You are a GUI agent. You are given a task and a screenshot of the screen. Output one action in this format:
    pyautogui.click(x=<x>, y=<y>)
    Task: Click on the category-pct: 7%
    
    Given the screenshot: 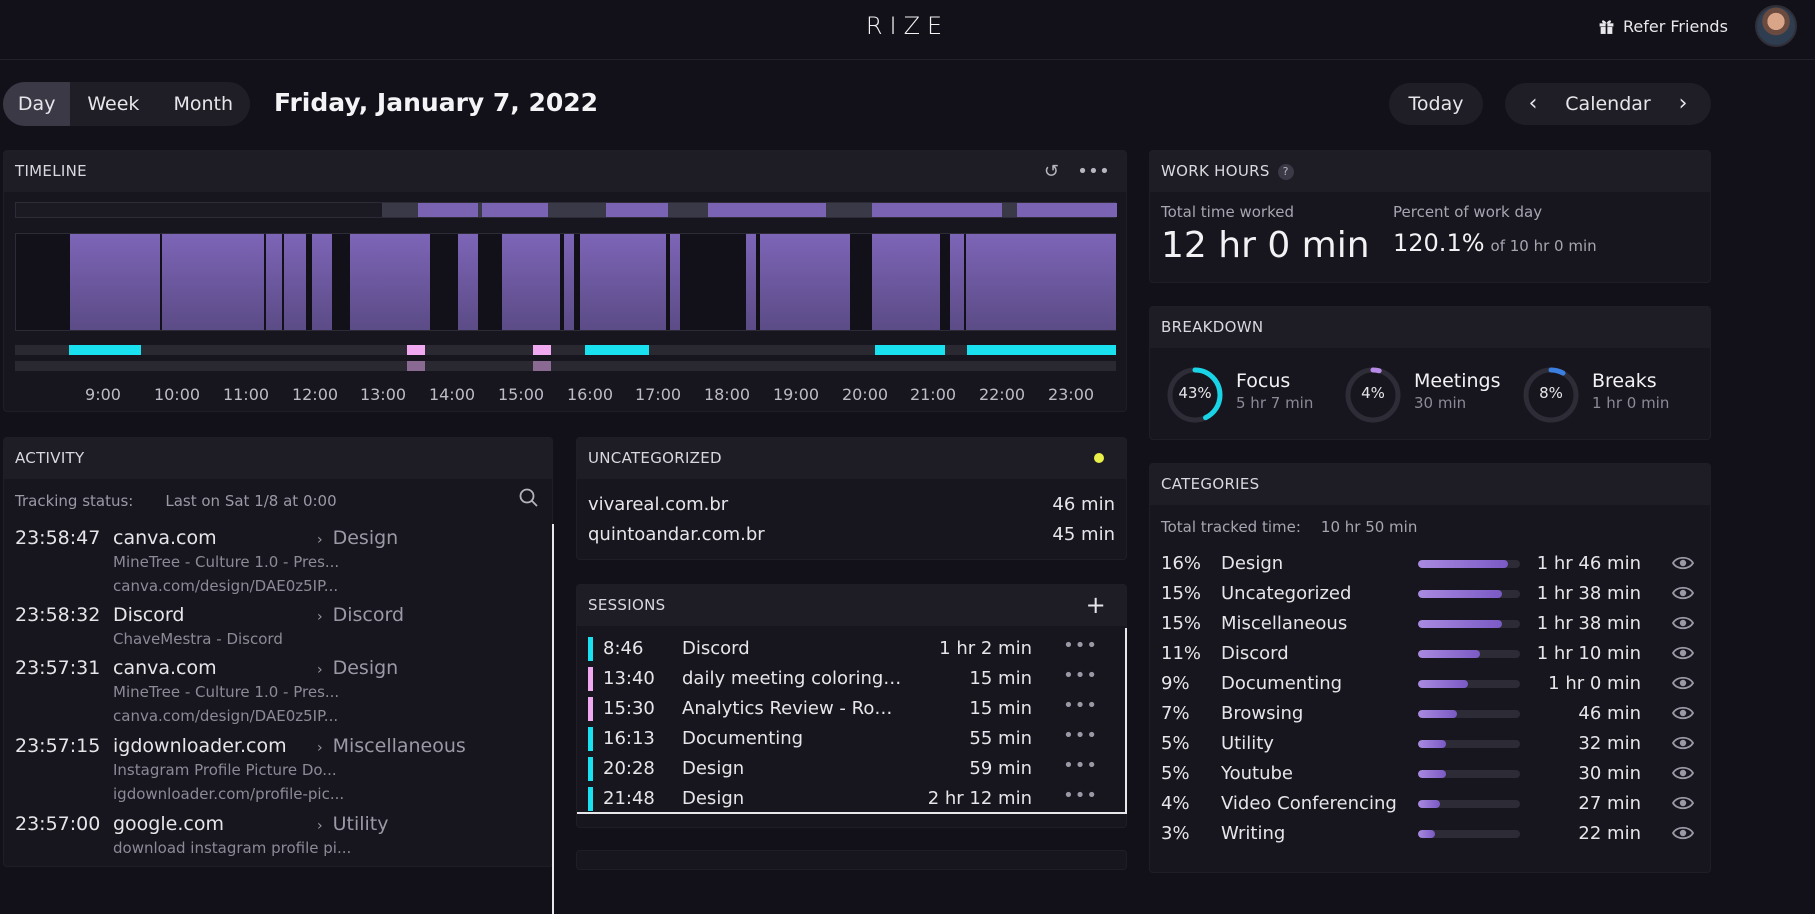 What is the action you would take?
    pyautogui.click(x=1175, y=713)
    